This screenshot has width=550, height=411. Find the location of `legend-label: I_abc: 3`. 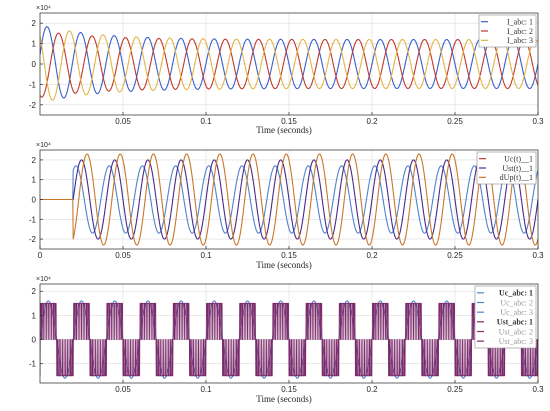

legend-label: I_abc: 3 is located at coordinates (520, 40).